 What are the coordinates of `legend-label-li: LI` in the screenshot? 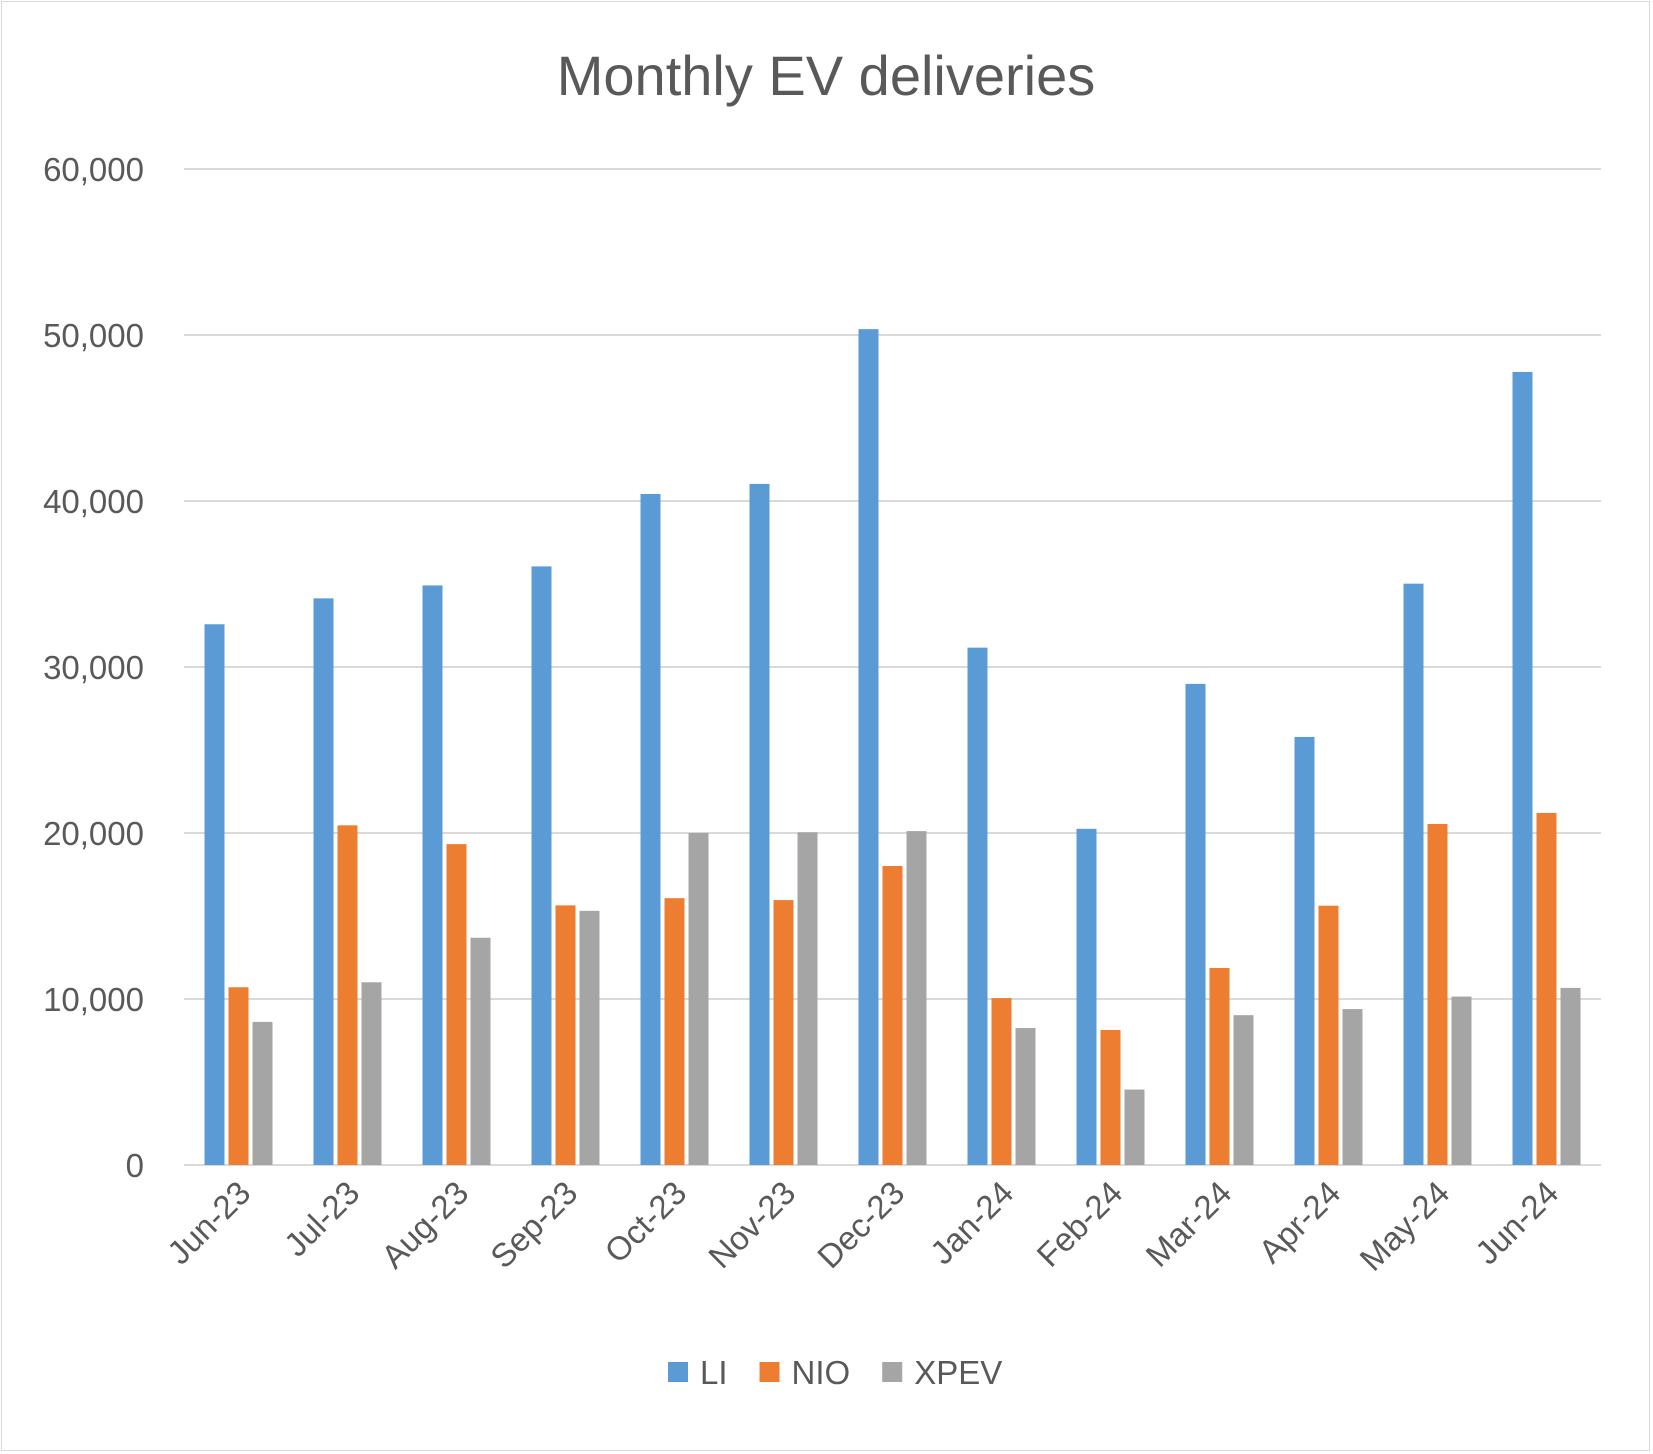 It's located at (714, 1372).